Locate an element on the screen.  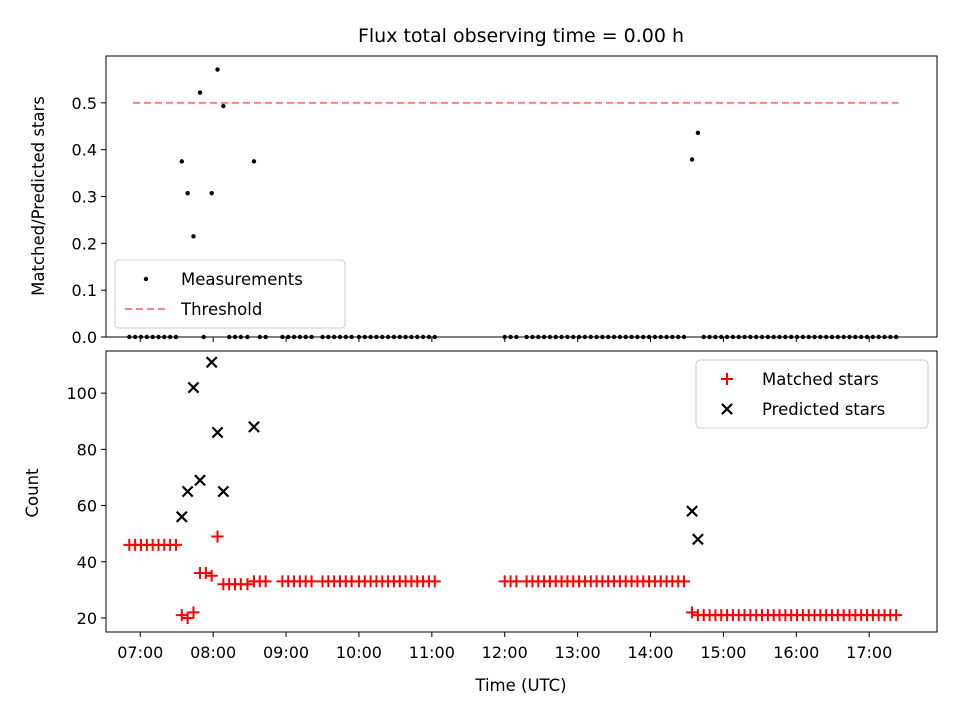
bottom-y-tick-label: 80 is located at coordinates (87, 449).